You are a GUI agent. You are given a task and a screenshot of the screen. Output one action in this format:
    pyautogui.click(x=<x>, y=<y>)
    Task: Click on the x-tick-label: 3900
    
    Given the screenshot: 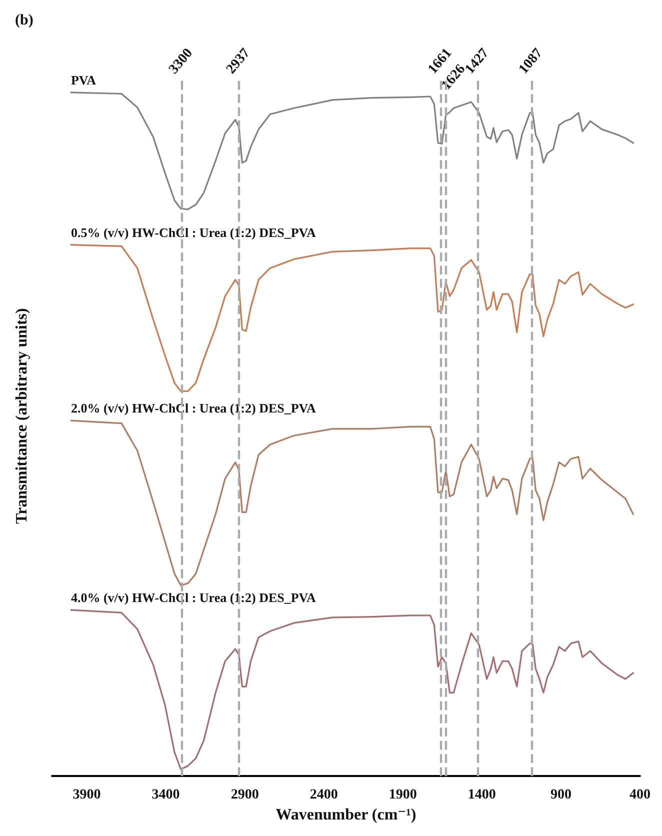 What is the action you would take?
    pyautogui.click(x=86, y=795)
    